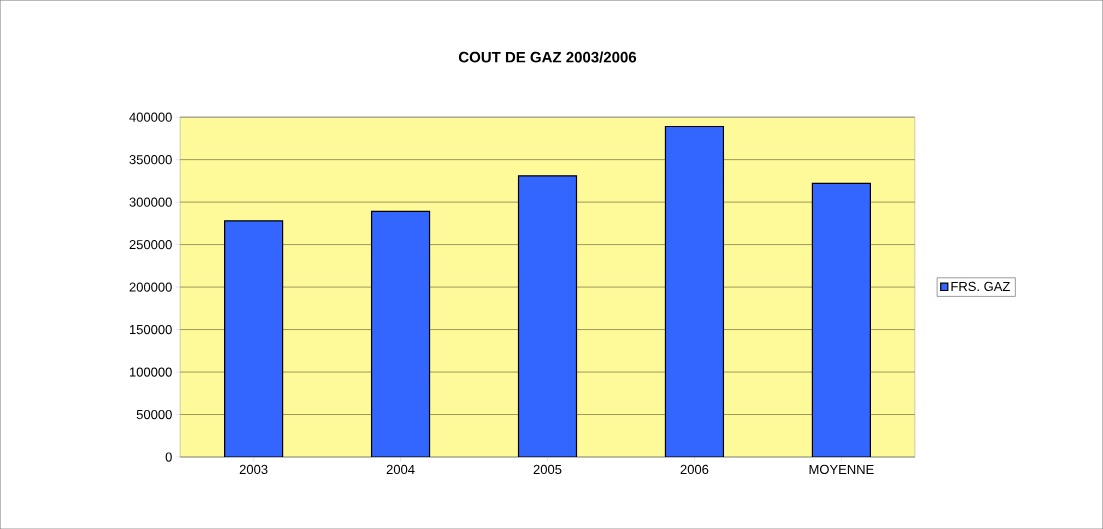 This screenshot has height=529, width=1103. Describe the element at coordinates (150, 117) in the screenshot. I see `y-tick-label: 400000` at that location.